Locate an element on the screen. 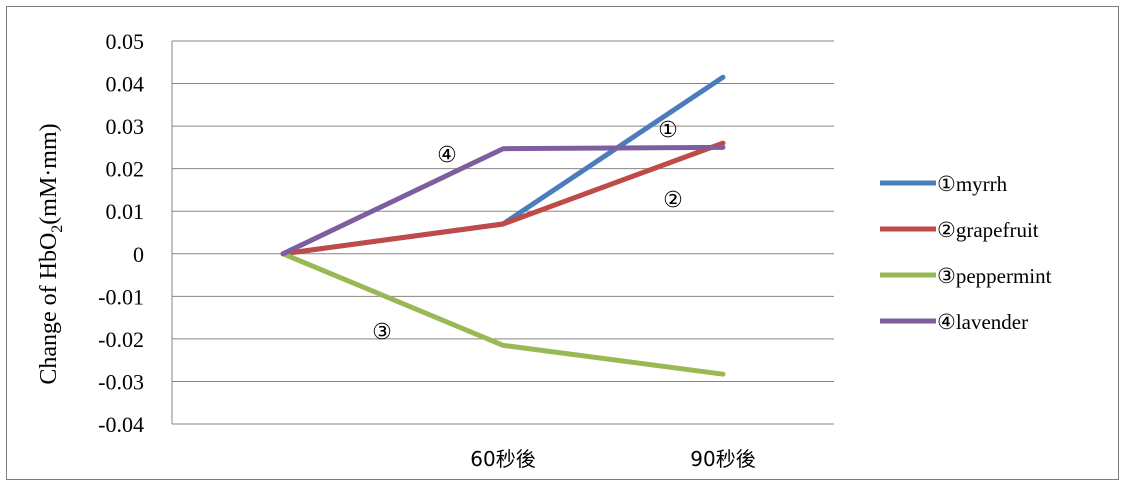 Image resolution: width=1125 pixels, height=486 pixels. x-axis-ticks: 60秒後 90秒後 is located at coordinates (612, 459).